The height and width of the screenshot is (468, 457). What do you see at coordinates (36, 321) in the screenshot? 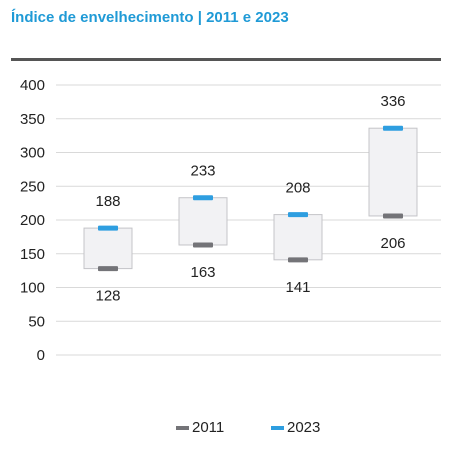
I see `y-tick-label-50: 50` at bounding box center [36, 321].